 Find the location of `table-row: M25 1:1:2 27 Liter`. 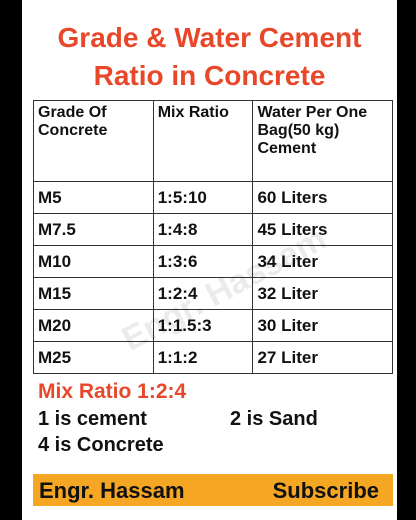

table-row: M25 1:1:2 27 Liter is located at coordinates (213, 357).